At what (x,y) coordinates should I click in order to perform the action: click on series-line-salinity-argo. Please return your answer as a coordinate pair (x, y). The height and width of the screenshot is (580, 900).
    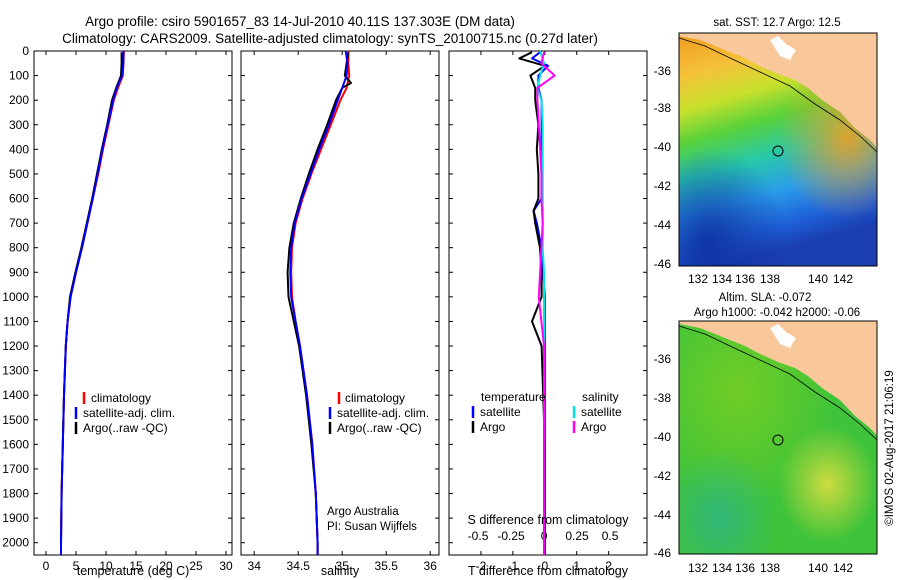
    Looking at the image, I should click on (546, 303).